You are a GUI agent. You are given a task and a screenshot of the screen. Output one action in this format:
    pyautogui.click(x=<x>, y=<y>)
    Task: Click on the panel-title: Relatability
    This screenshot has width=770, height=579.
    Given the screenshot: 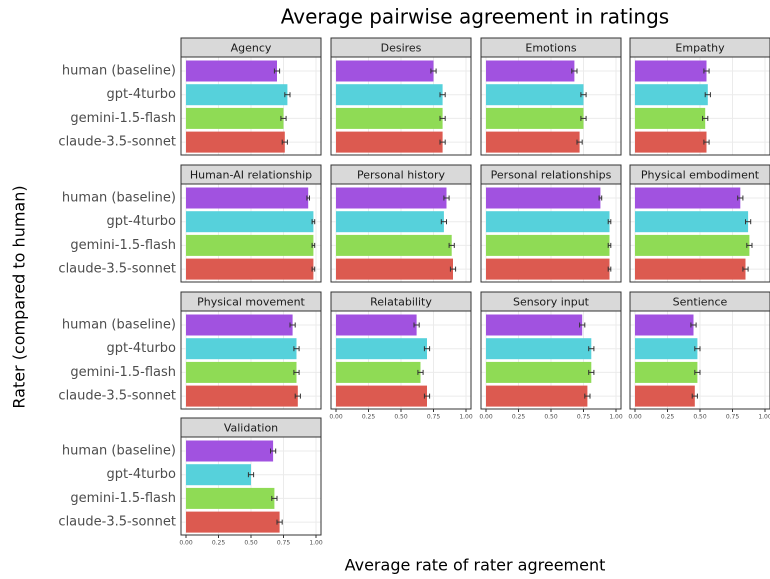 What is the action you would take?
    pyautogui.click(x=401, y=302)
    